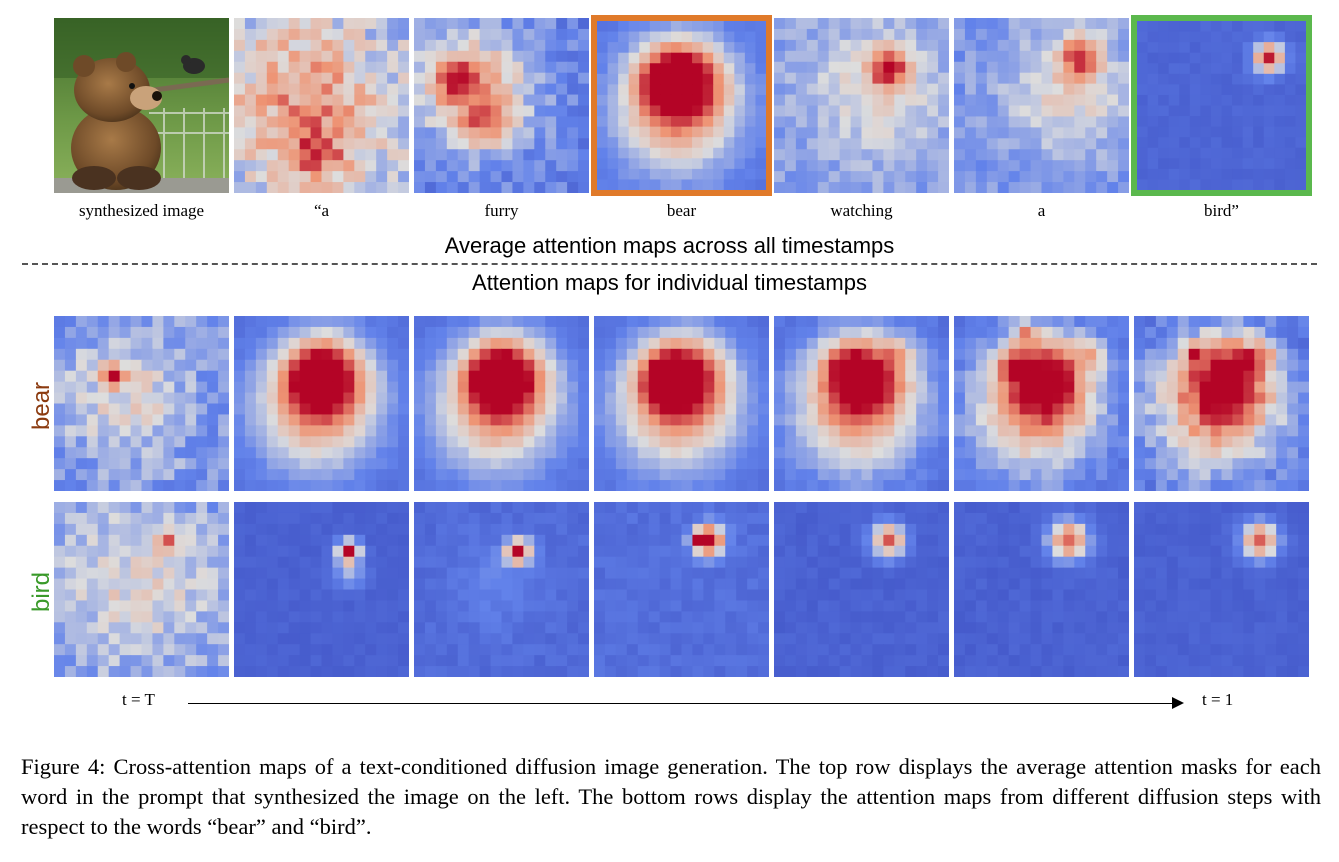 The width and height of the screenshot is (1339, 862). I want to click on word-label-watching: watching, so click(861, 210).